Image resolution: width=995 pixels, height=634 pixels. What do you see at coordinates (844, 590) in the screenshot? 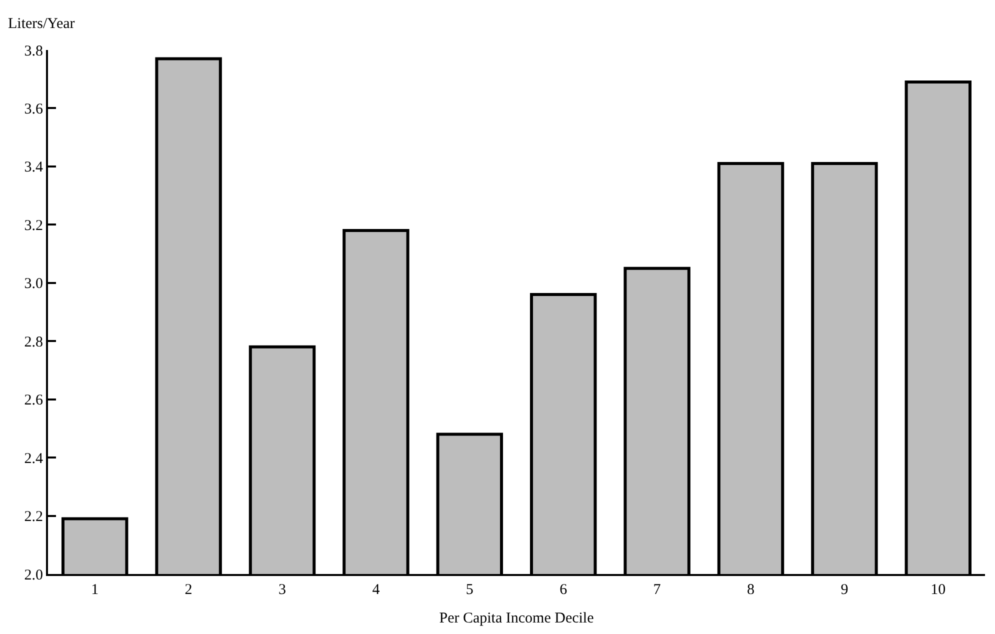
I see `x-tick-label: 9` at bounding box center [844, 590].